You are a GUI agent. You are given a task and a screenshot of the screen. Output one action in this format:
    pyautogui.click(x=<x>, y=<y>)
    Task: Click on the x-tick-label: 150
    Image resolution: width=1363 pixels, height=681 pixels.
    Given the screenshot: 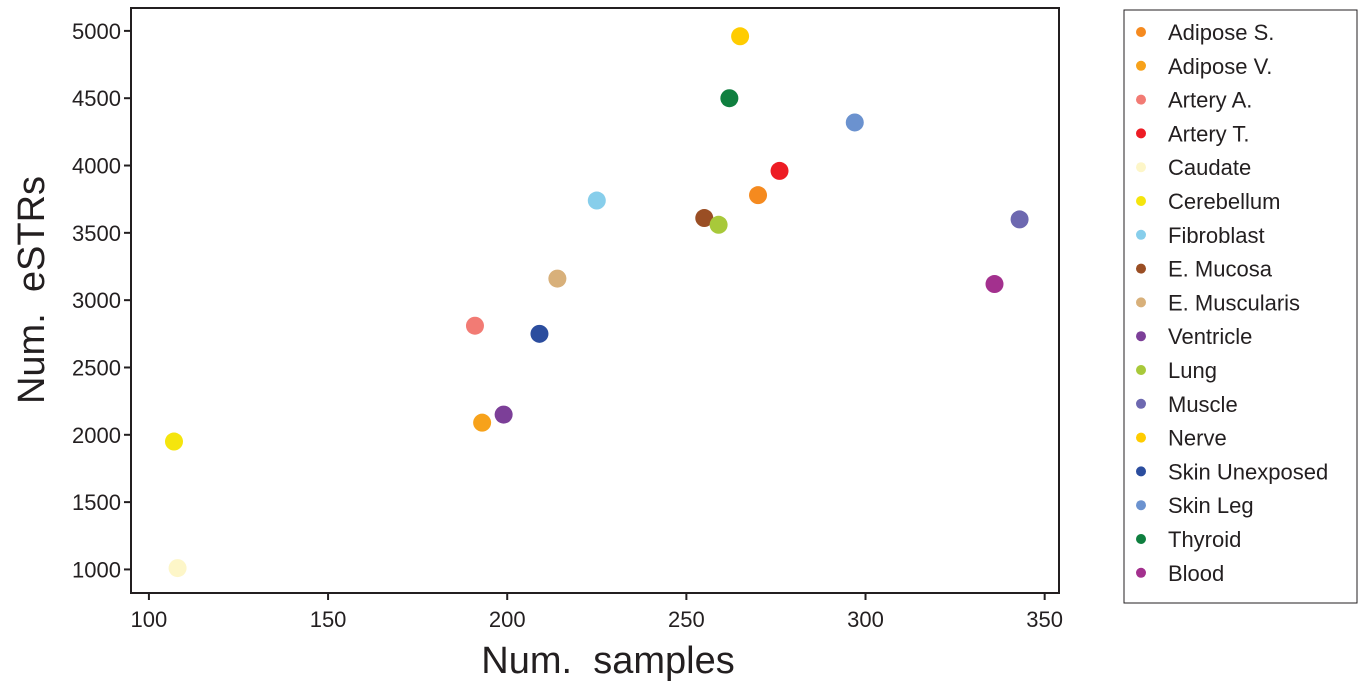 What is the action you would take?
    pyautogui.click(x=328, y=619)
    